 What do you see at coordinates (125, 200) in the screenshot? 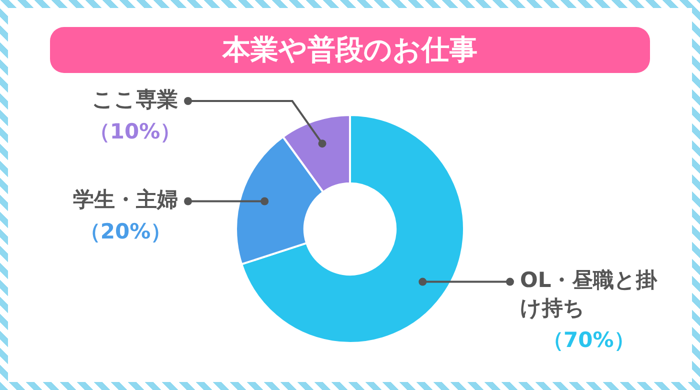
I see `slice-label: 学生・主婦` at bounding box center [125, 200].